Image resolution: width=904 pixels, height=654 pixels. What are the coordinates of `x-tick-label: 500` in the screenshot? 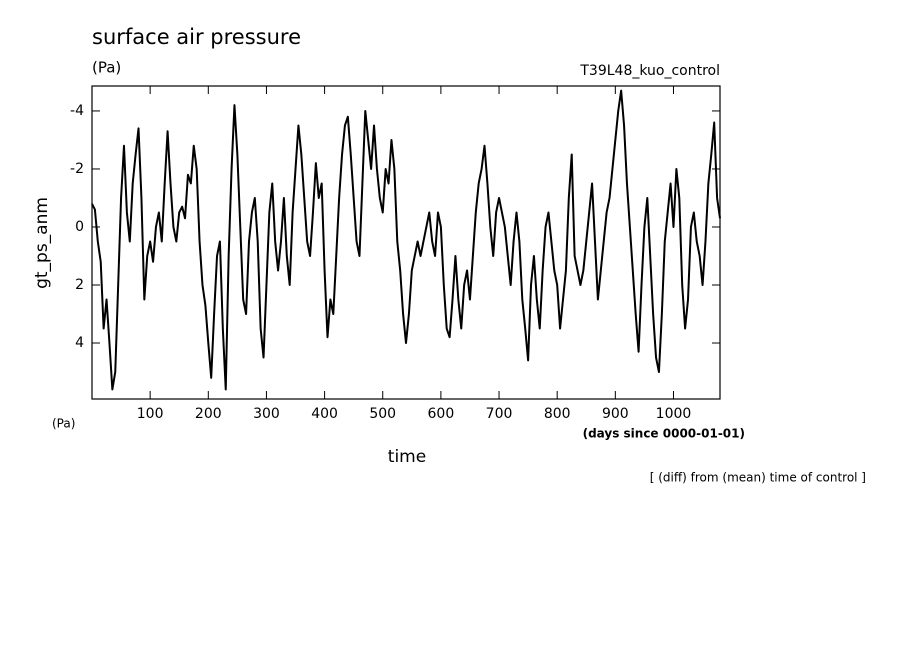 It's located at (382, 414).